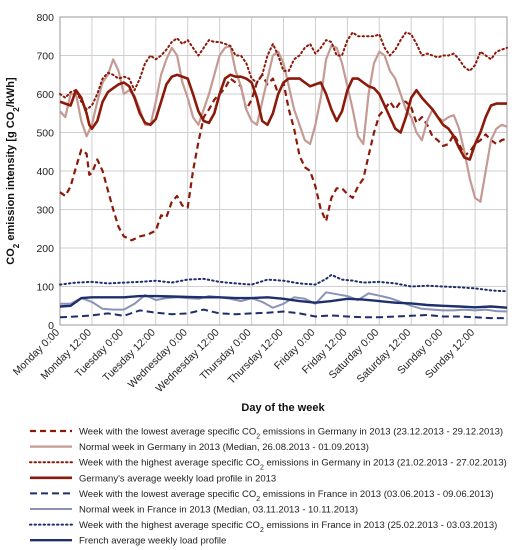 Image resolution: width=525 pixels, height=550 pixels. What do you see at coordinates (45, 249) in the screenshot?
I see `y-tick-label: 200` at bounding box center [45, 249].